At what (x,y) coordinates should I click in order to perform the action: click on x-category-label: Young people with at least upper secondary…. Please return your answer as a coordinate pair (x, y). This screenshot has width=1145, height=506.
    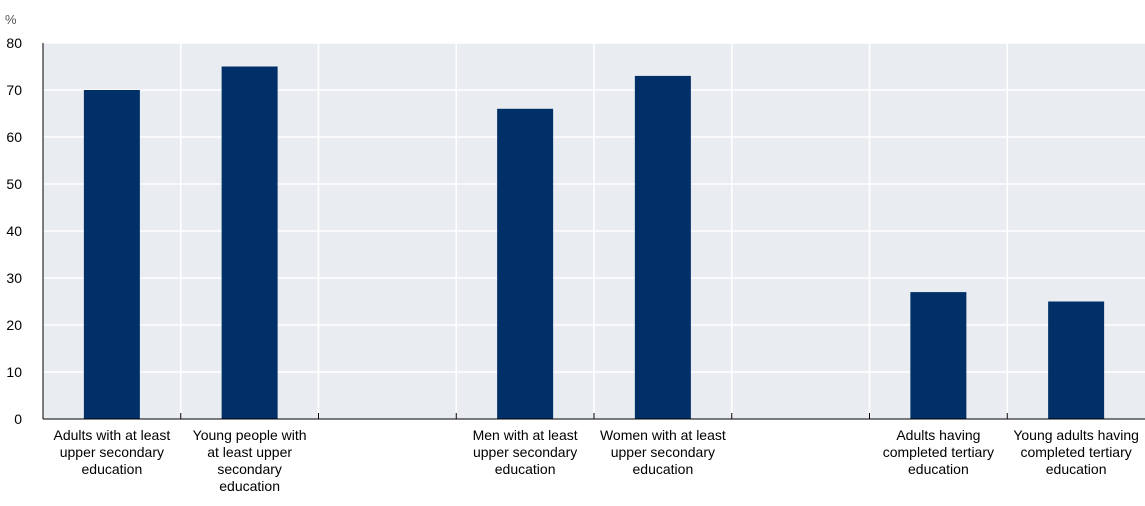
    Looking at the image, I should click on (250, 460).